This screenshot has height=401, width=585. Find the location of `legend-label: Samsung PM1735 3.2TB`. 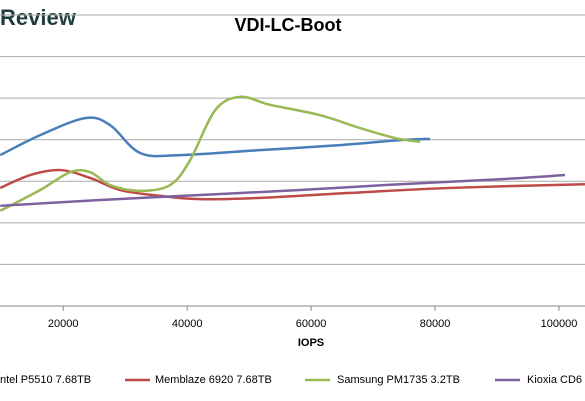

legend-label: Samsung PM1735 3.2TB is located at coordinates (398, 380).